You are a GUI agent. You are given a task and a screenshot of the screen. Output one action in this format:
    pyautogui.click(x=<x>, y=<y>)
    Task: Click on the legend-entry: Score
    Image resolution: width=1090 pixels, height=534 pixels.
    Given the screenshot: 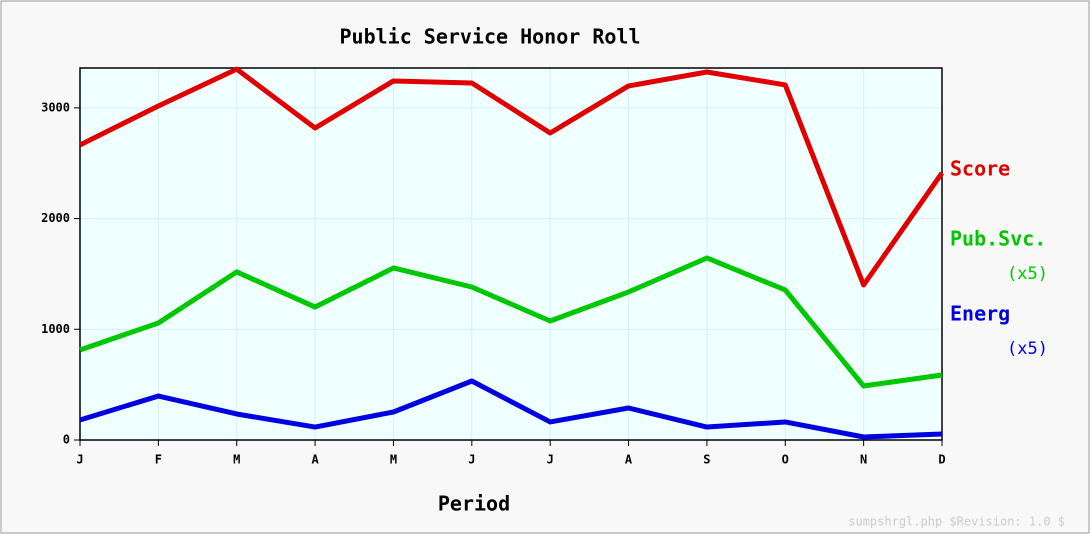 What is the action you would take?
    pyautogui.click(x=980, y=169)
    